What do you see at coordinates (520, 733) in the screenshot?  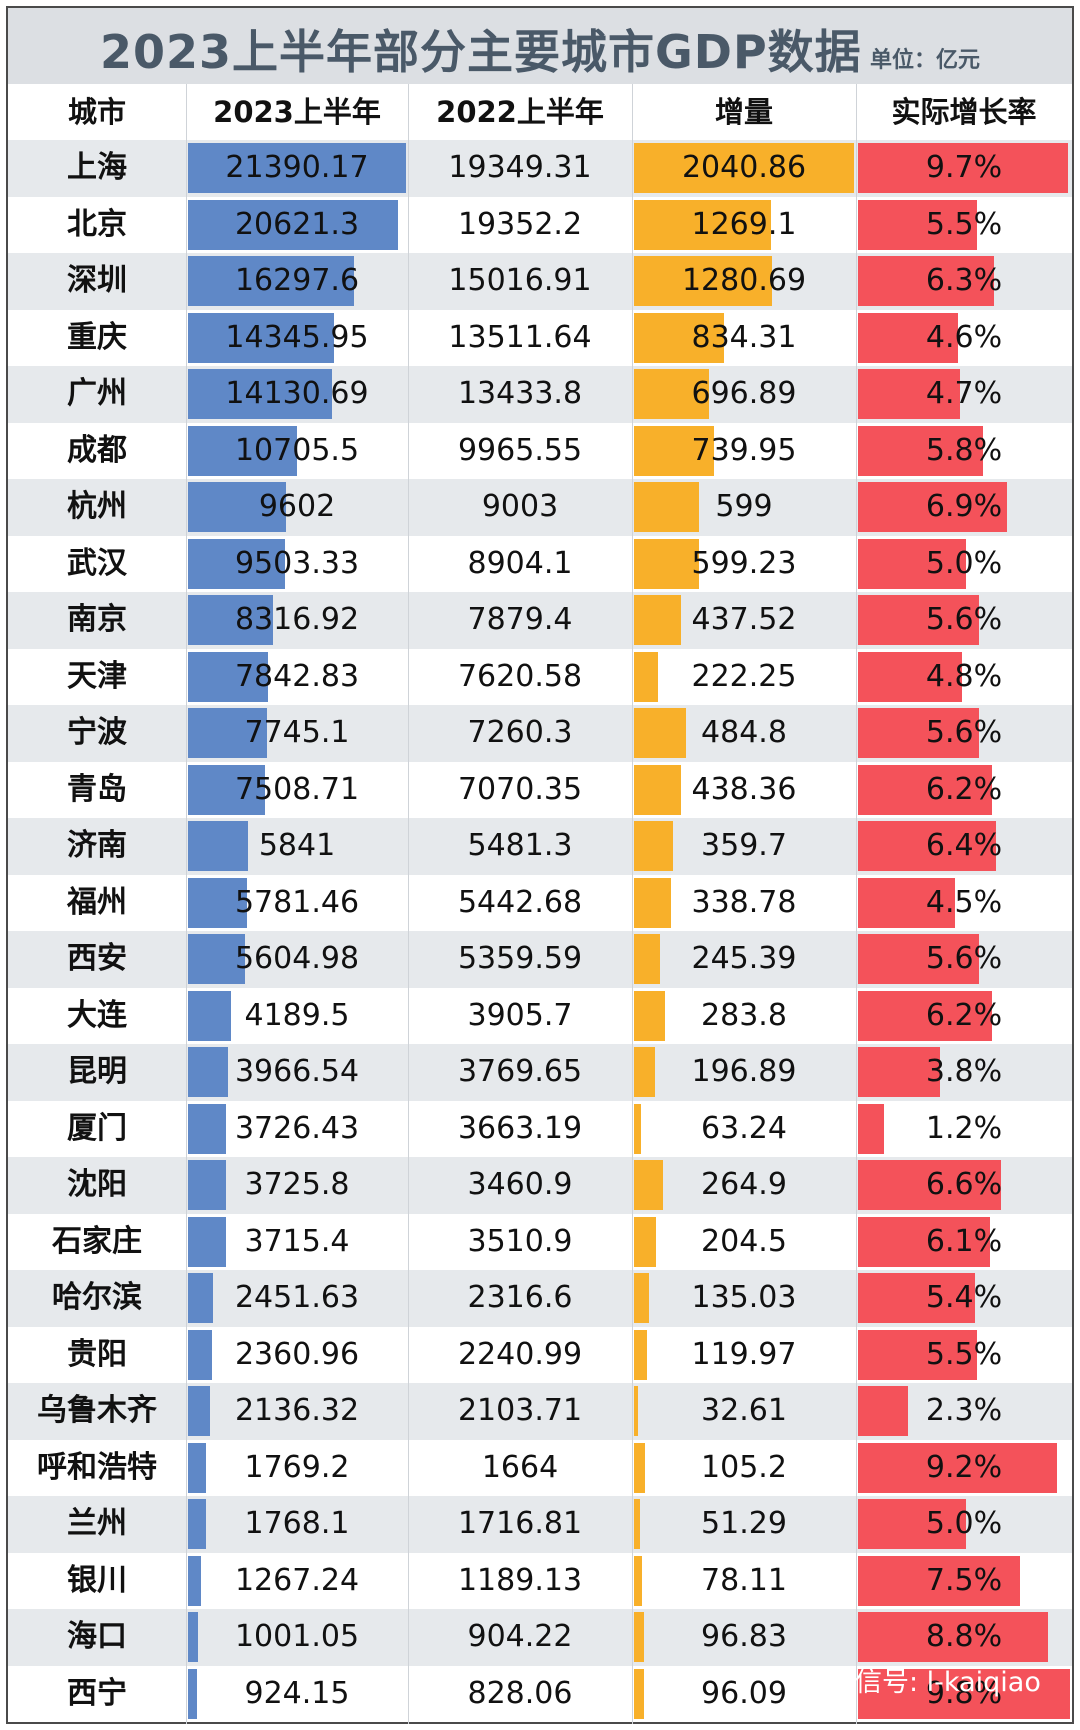 I see `cell-gdp2022: 7260.3` at bounding box center [520, 733].